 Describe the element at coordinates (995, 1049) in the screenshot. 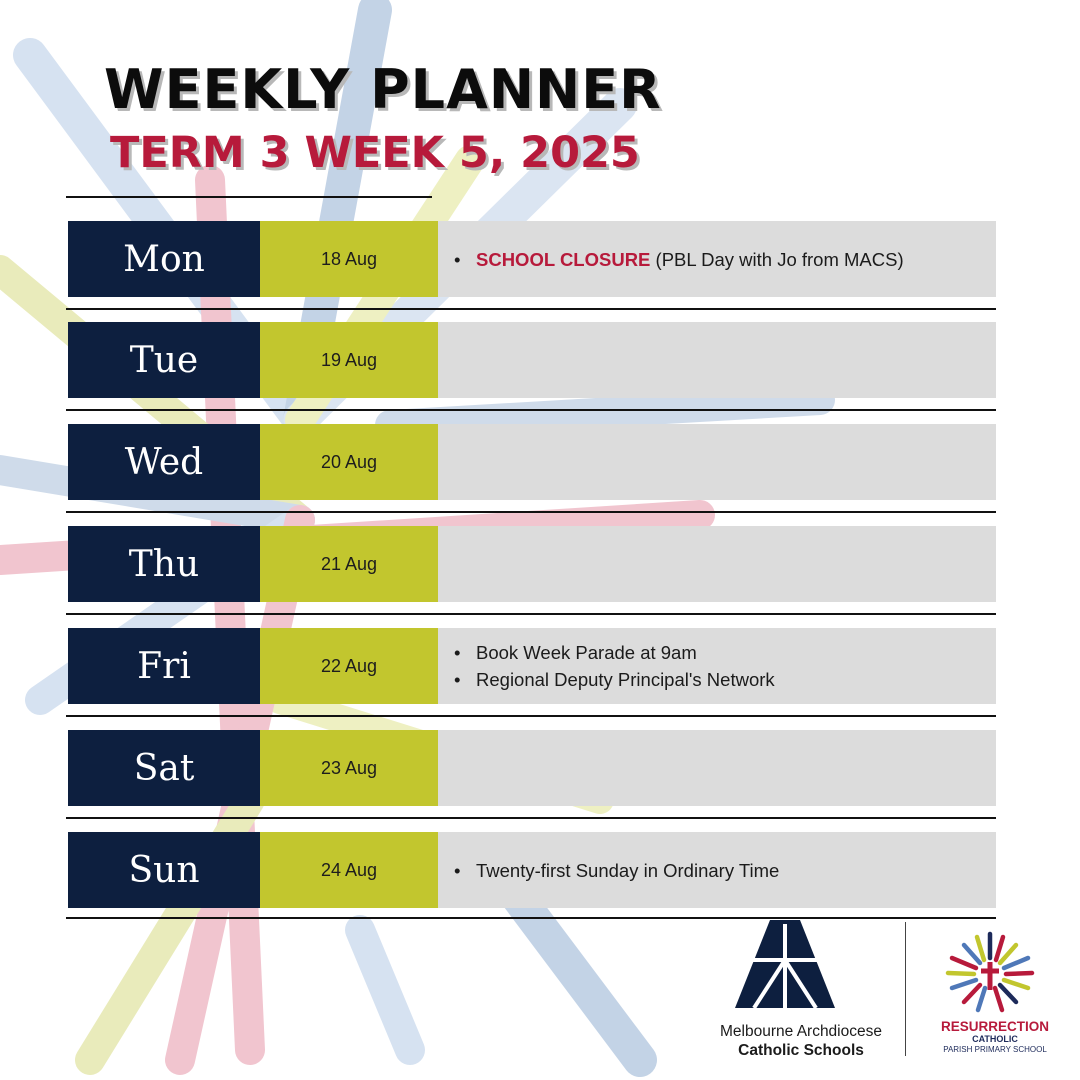

I see `resurrection-parish: PARISH PRIMARY SCHOOL` at that location.